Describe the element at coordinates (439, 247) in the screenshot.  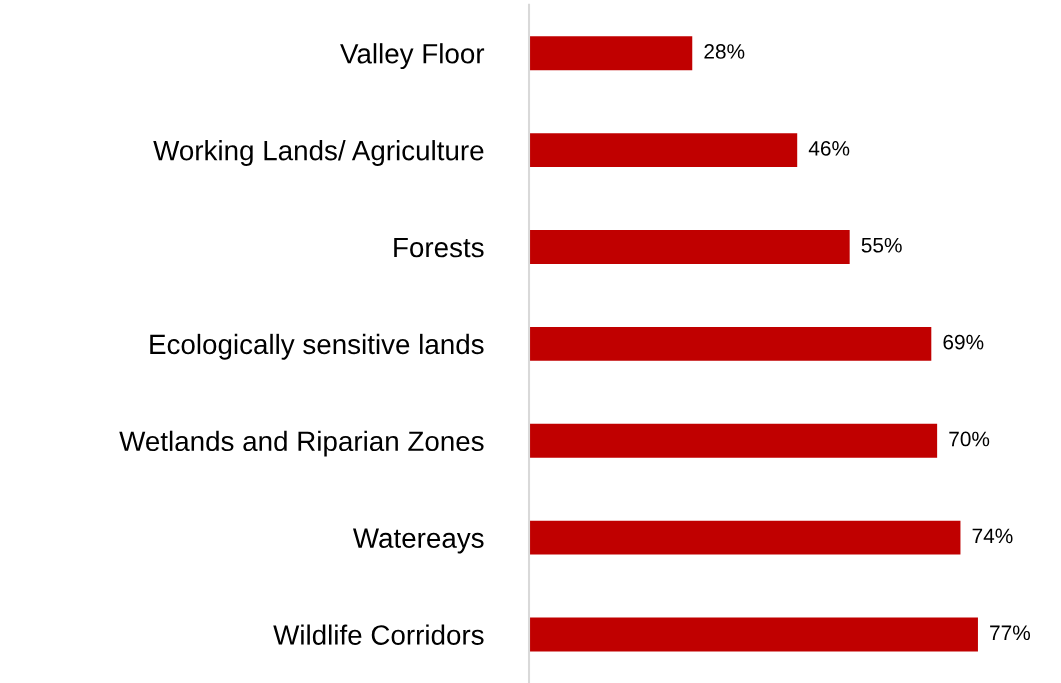
I see `y-tick-label: Forests` at that location.